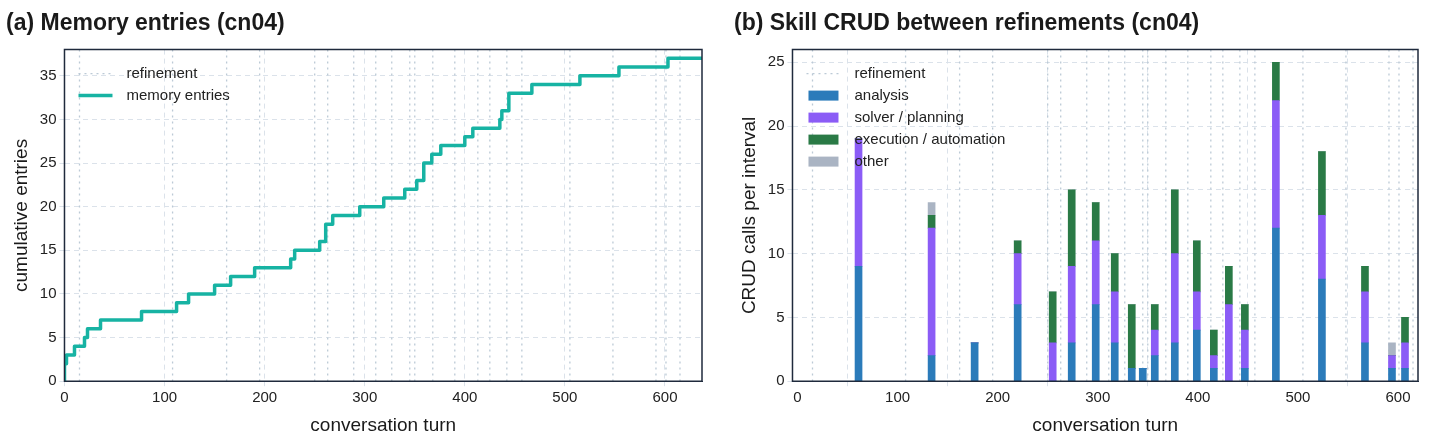 The width and height of the screenshot is (1456, 445). I want to click on legend-label: memory entries, so click(178, 94).